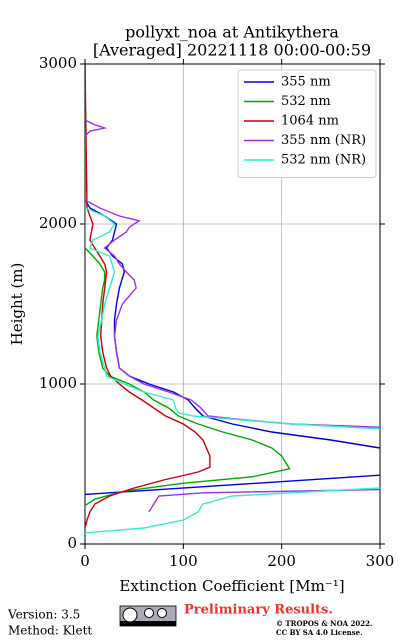 This screenshot has width=400, height=640. What do you see at coordinates (232, 32) in the screenshot?
I see `chart-title: pollyxt_noa at Antikythera` at bounding box center [232, 32].